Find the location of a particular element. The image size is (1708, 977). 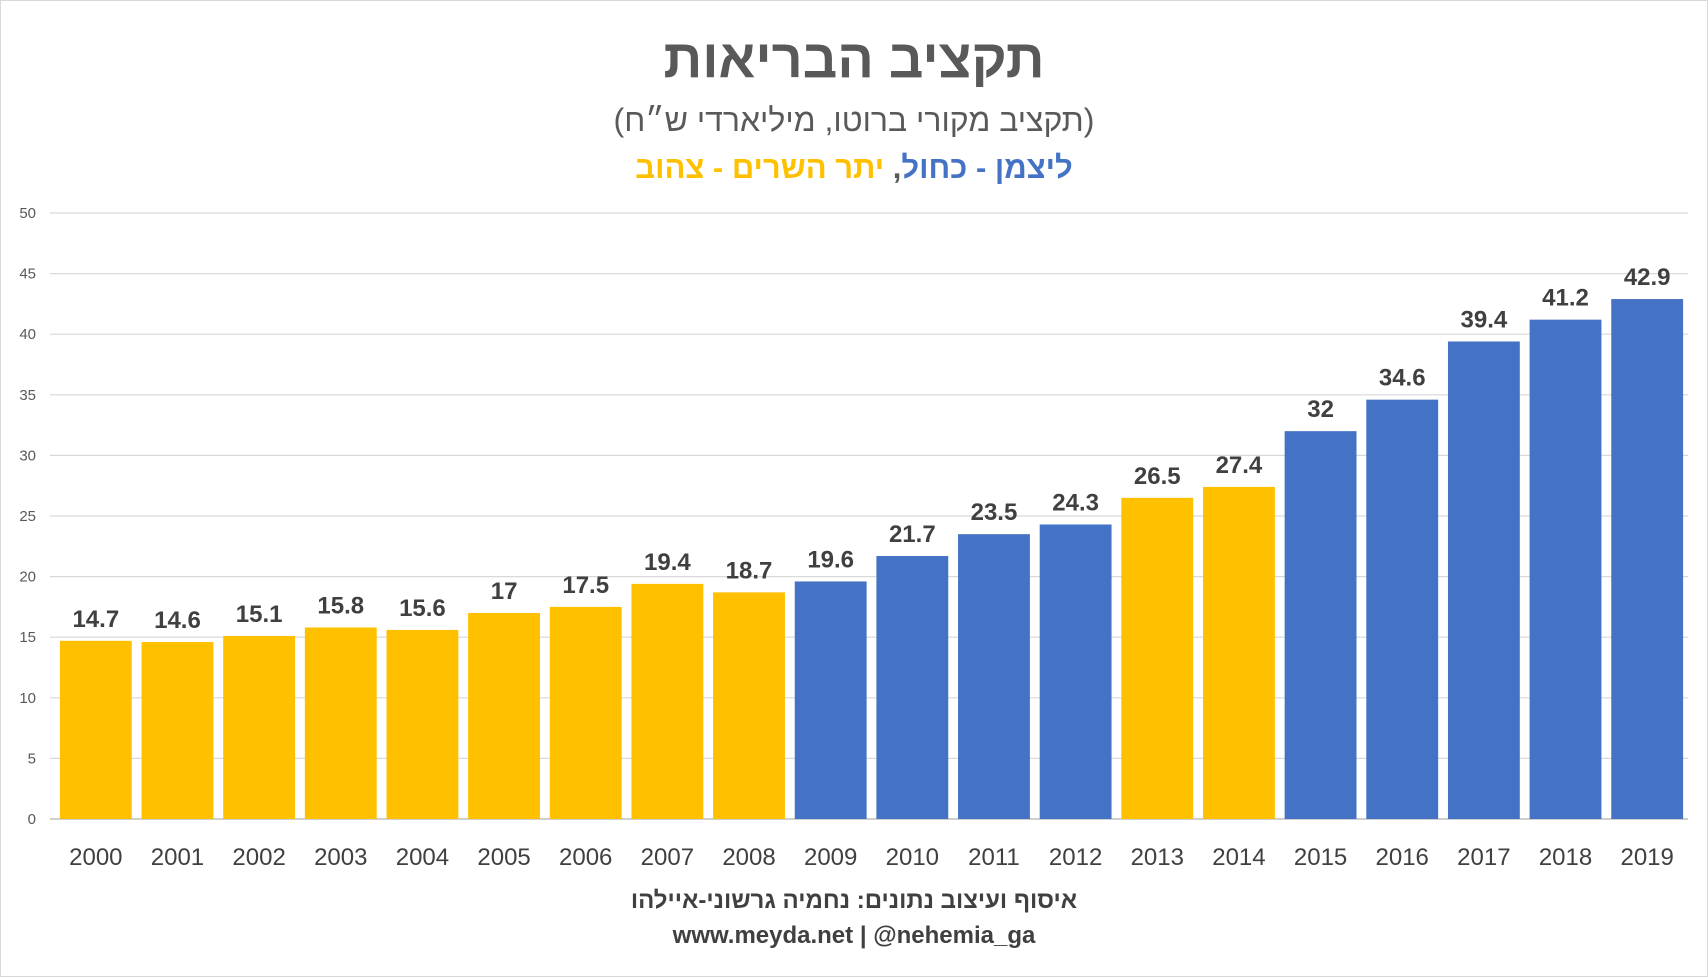

bar-2012 is located at coordinates (1075, 671).